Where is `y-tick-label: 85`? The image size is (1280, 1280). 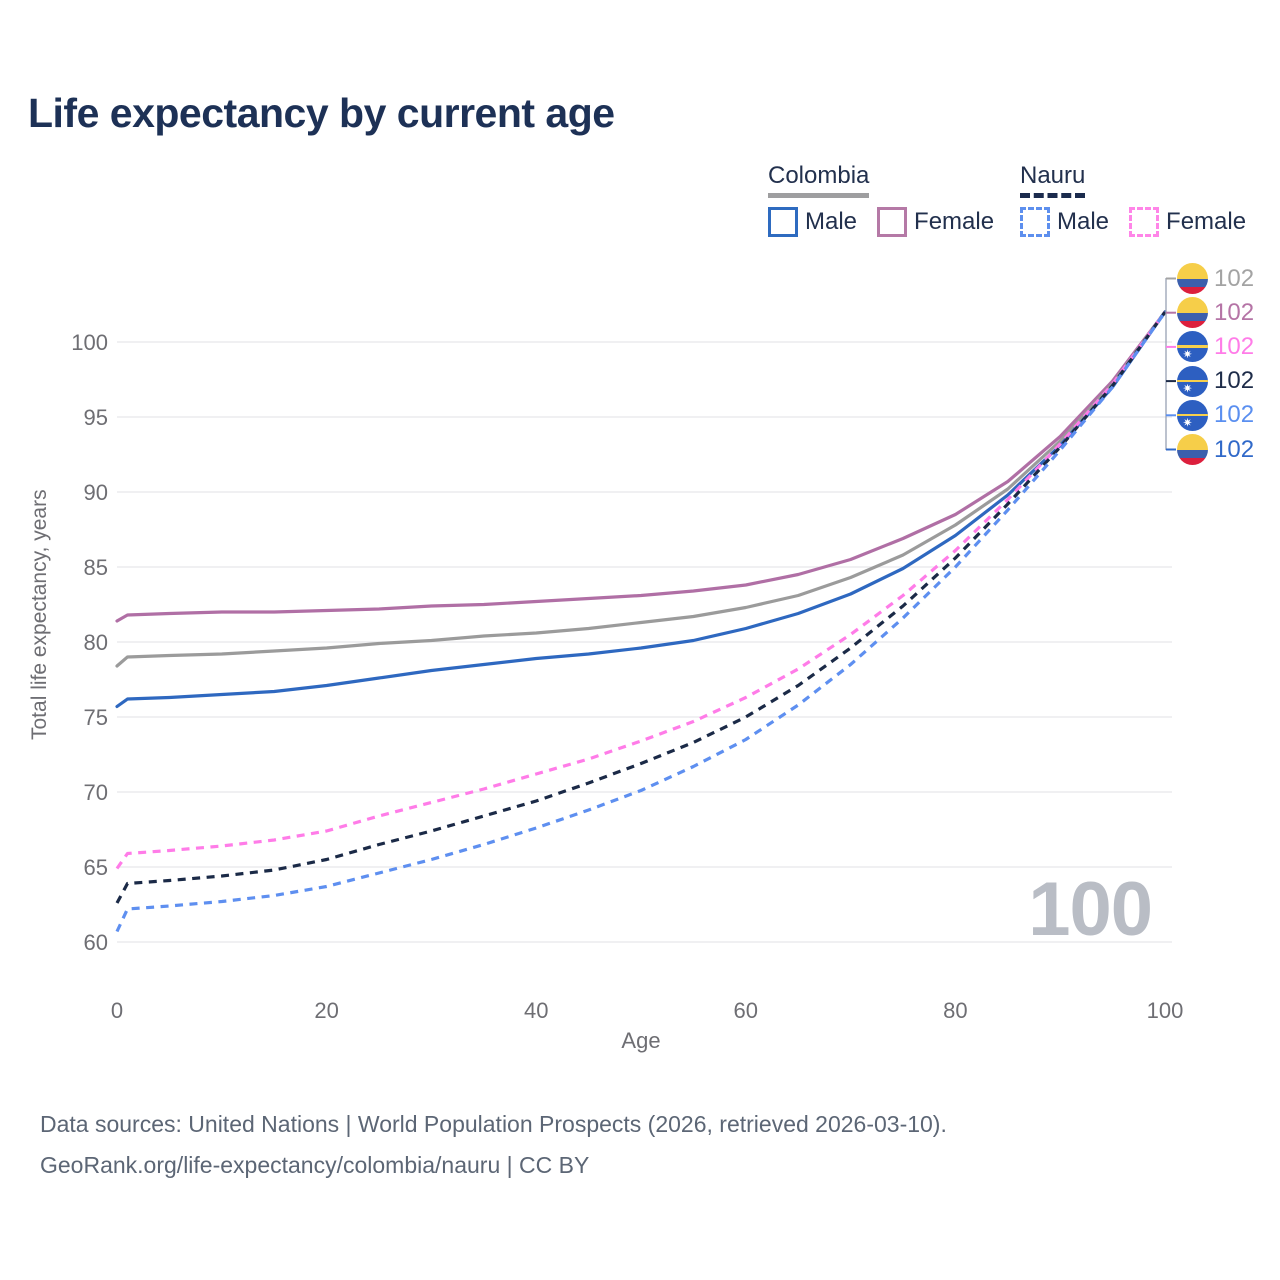 y-tick-label: 85 is located at coordinates (96, 567).